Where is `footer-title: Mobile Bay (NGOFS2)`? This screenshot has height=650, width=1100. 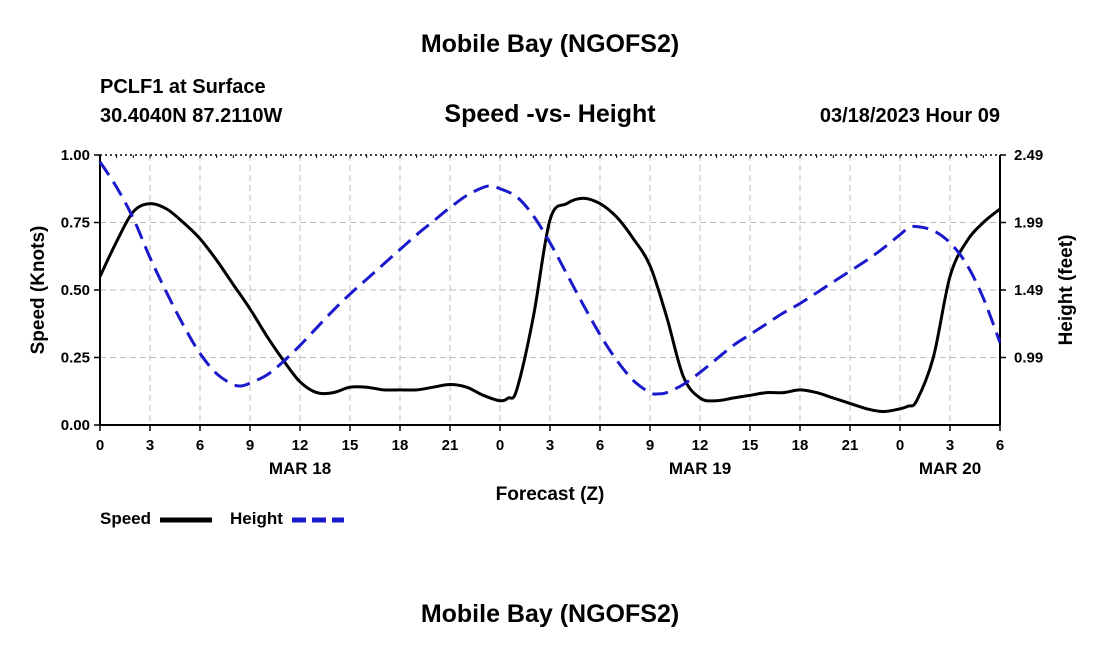
footer-title: Mobile Bay (NGOFS2) is located at coordinates (550, 614).